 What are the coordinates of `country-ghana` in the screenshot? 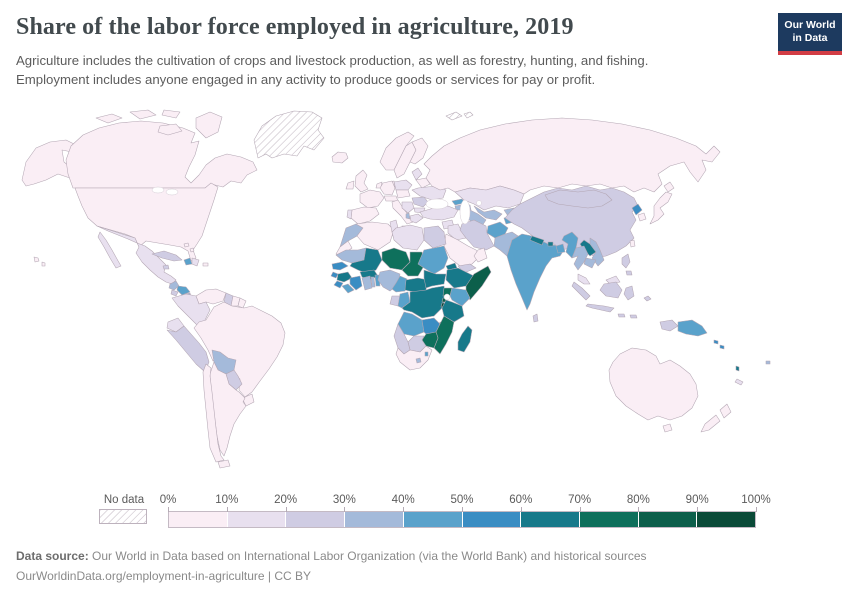 It's located at (367, 283).